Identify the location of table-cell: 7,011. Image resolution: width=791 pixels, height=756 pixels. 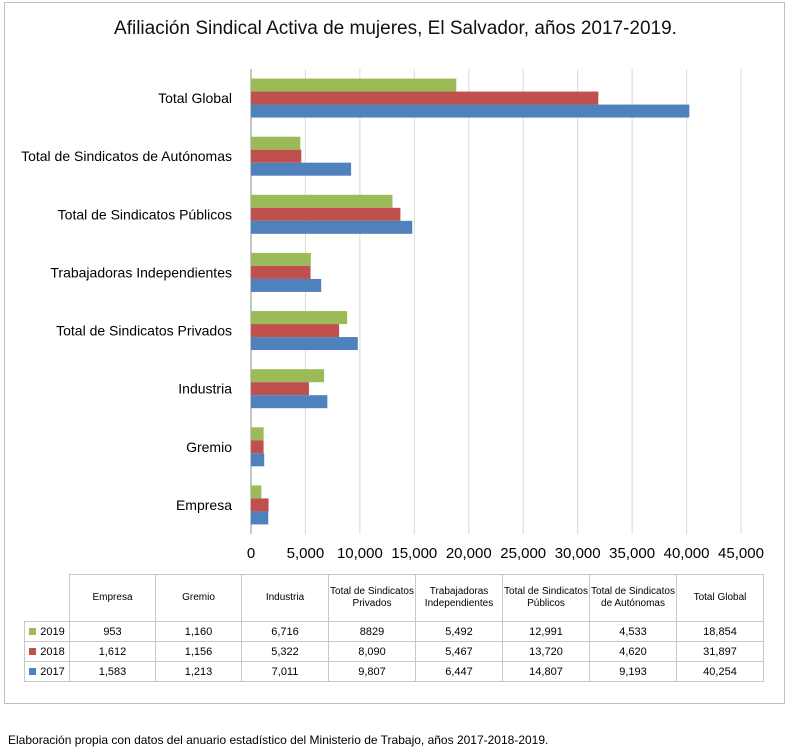
(285, 671).